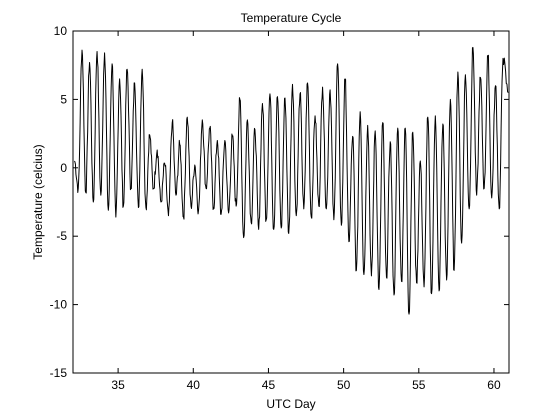 Image resolution: width=560 pixels, height=420 pixels. I want to click on x-tick-label: 60, so click(494, 385).